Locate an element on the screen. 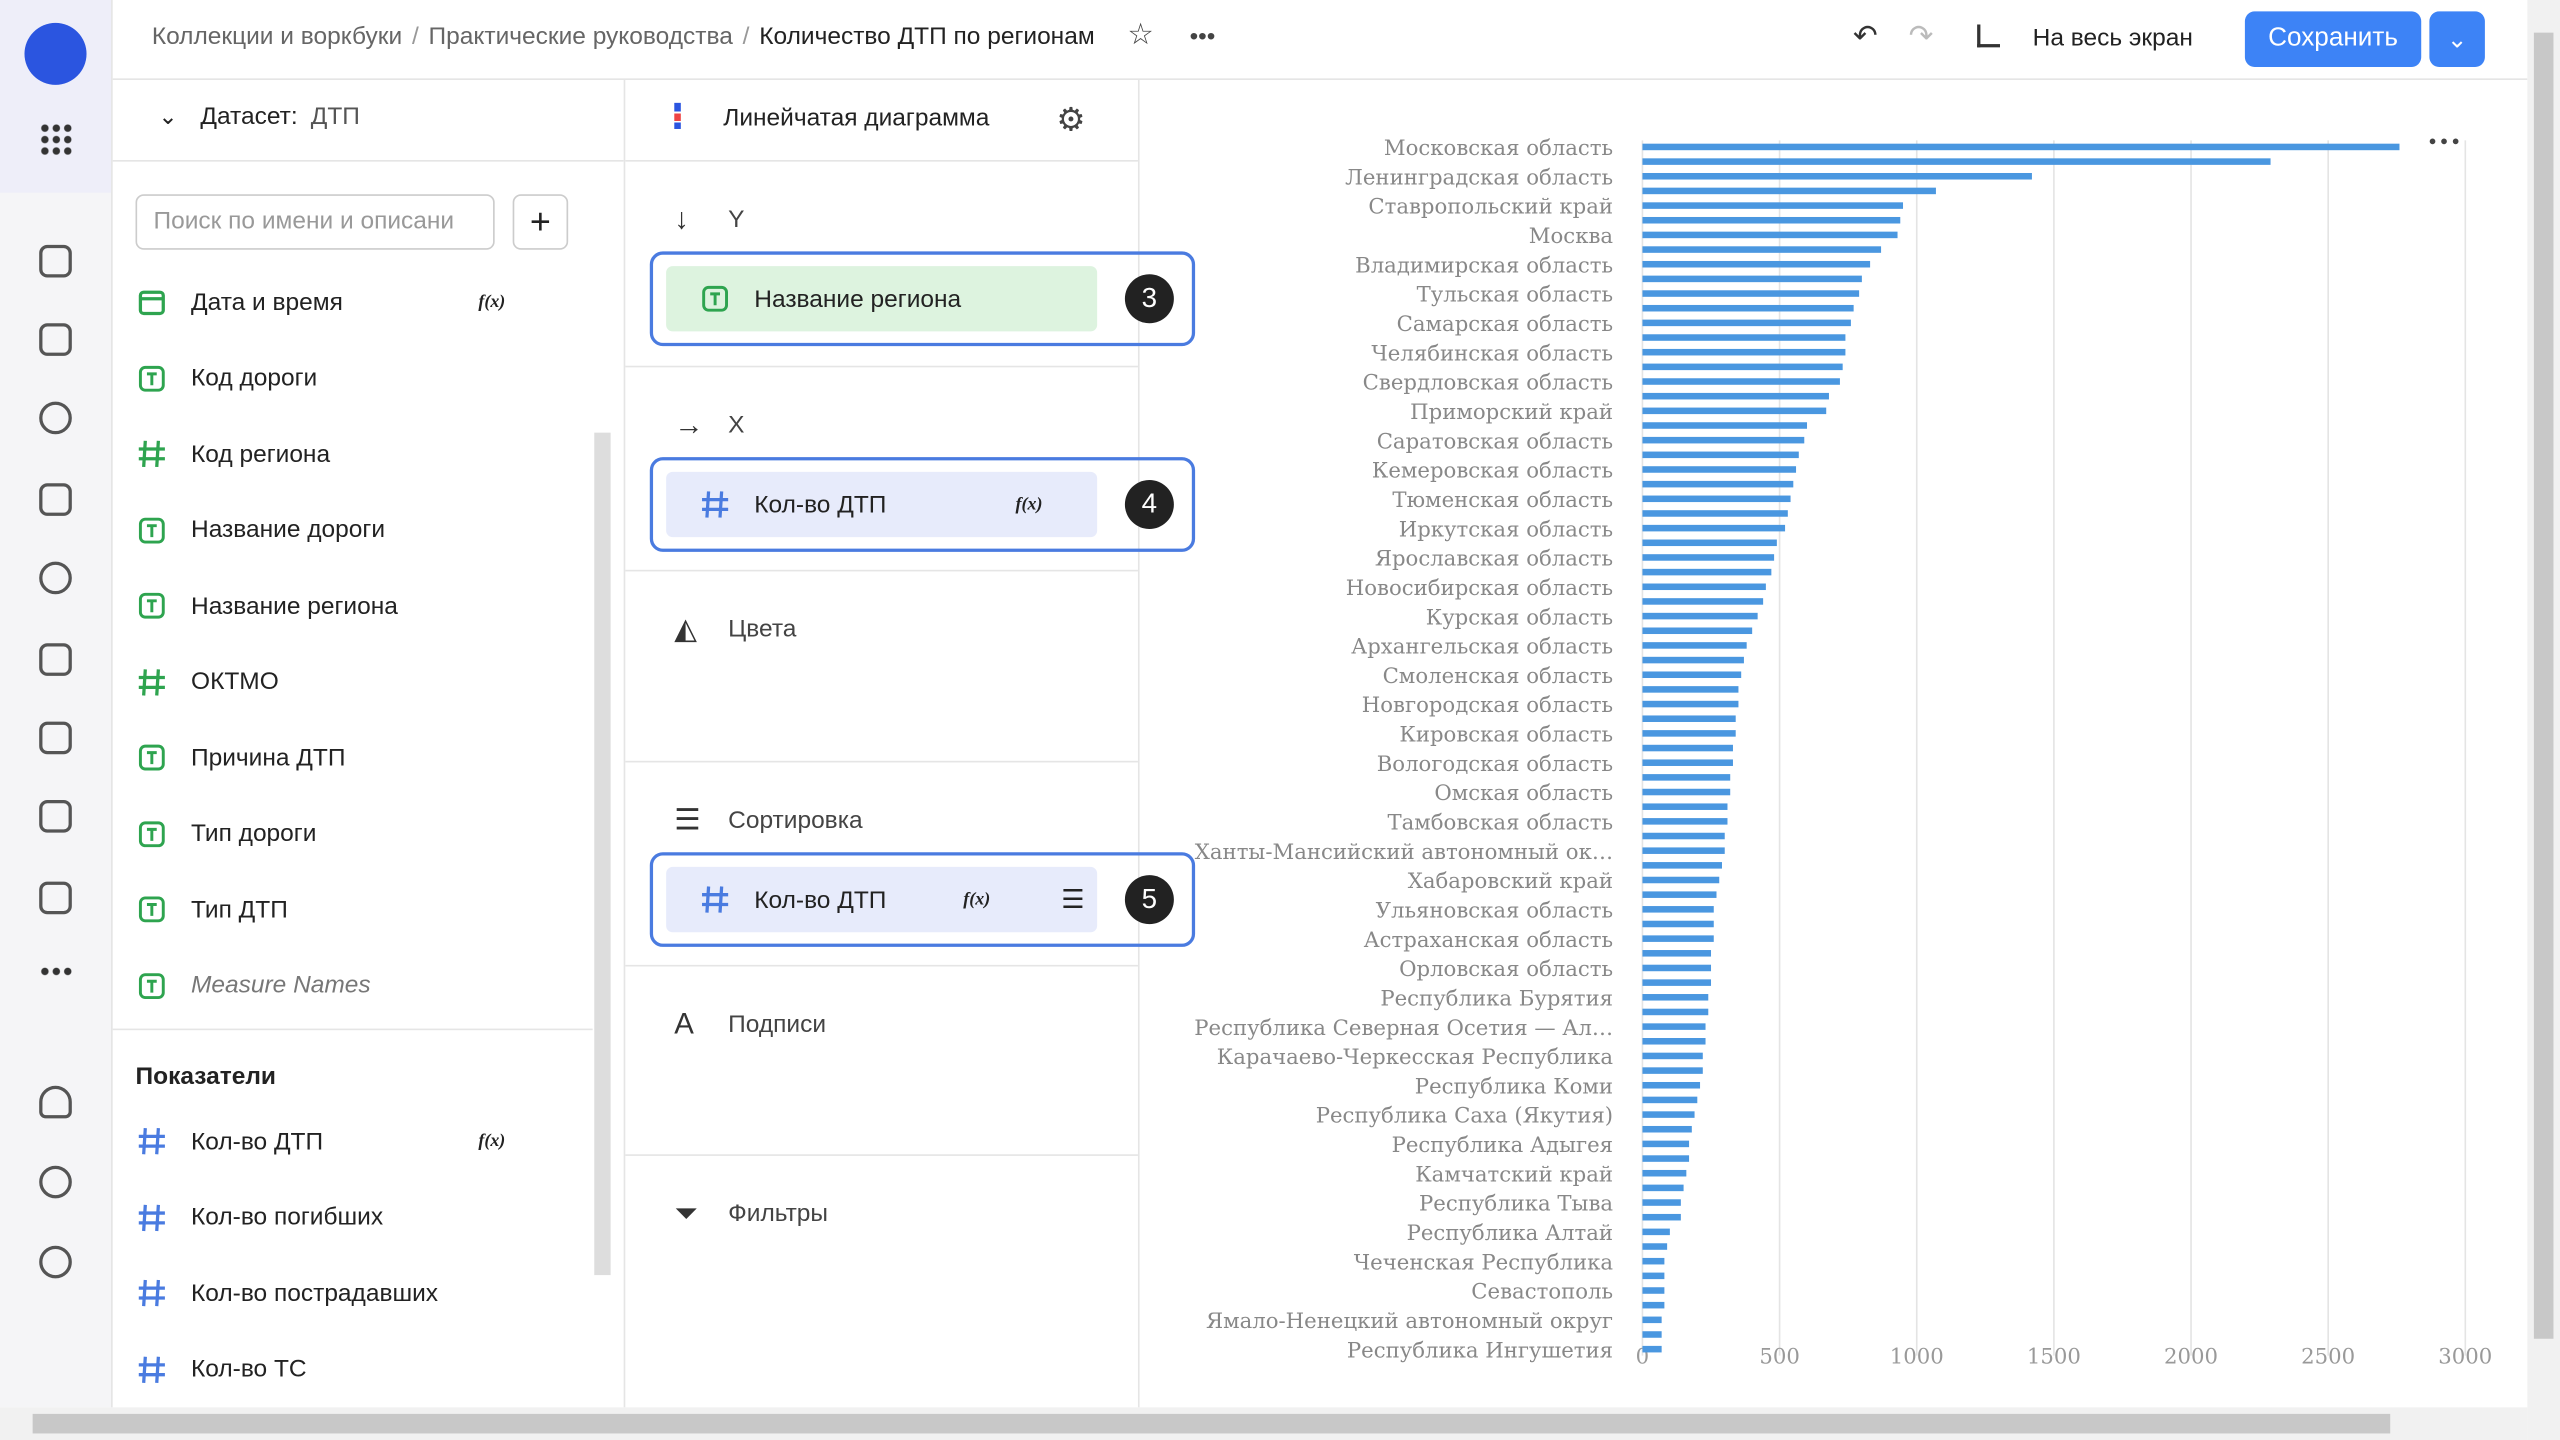  field: Причина ДТП is located at coordinates (356, 757).